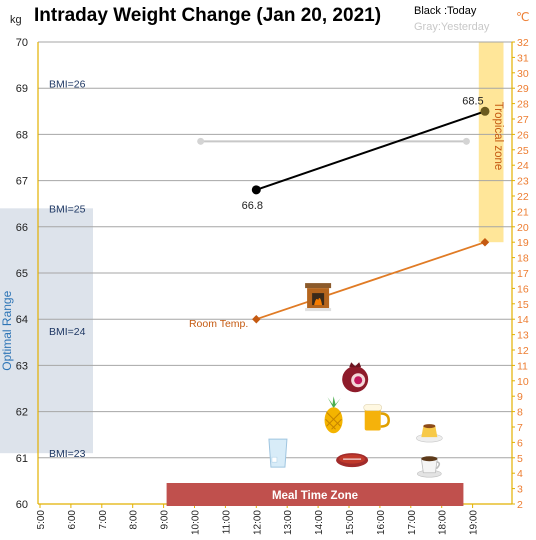 Image resolution: width=536 pixels, height=540 pixels. I want to click on beer-mug, so click(372, 419).